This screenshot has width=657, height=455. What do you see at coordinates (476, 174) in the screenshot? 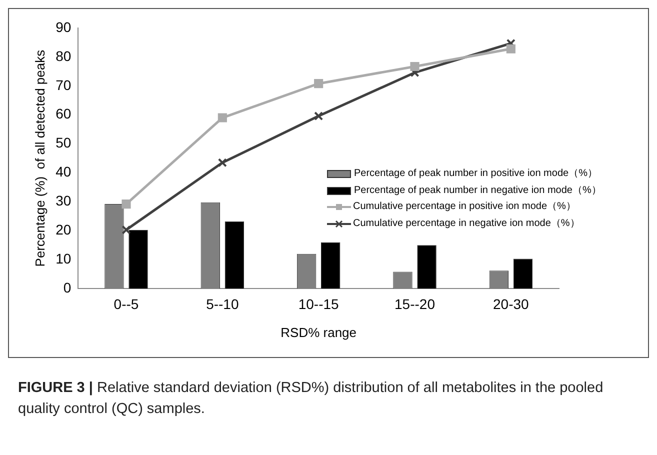
I see `legend-label: Percentage of peak number in positive ion mode（%）` at bounding box center [476, 174].